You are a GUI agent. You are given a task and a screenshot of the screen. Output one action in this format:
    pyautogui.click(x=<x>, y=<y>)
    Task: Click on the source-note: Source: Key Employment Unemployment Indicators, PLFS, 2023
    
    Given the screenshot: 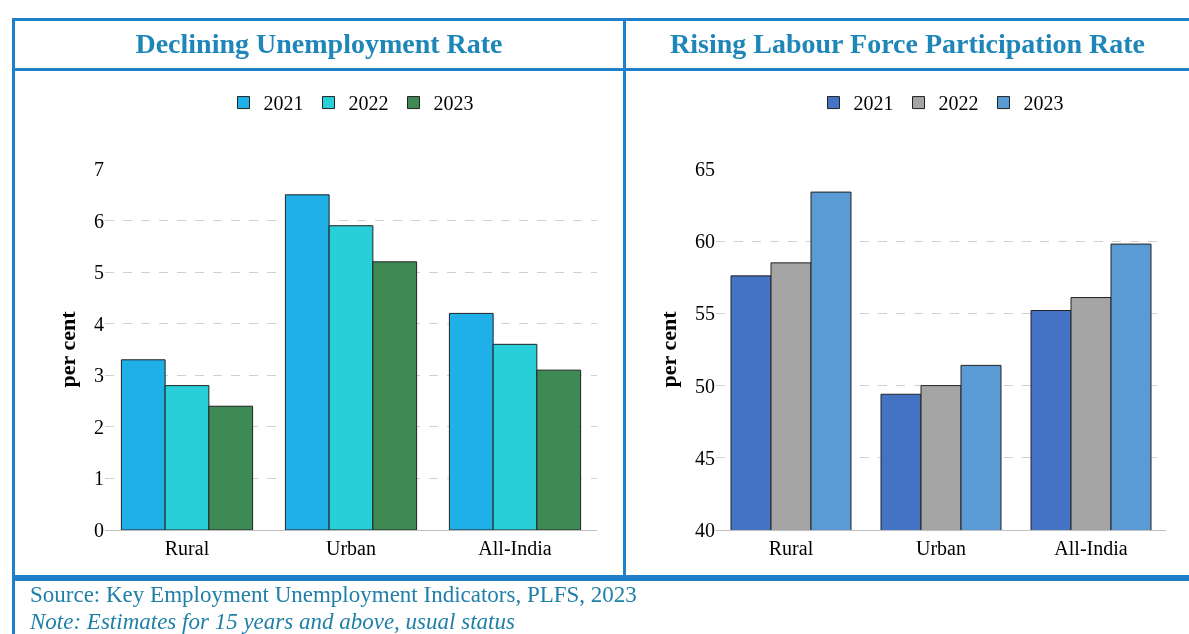 What is the action you would take?
    pyautogui.click(x=334, y=594)
    